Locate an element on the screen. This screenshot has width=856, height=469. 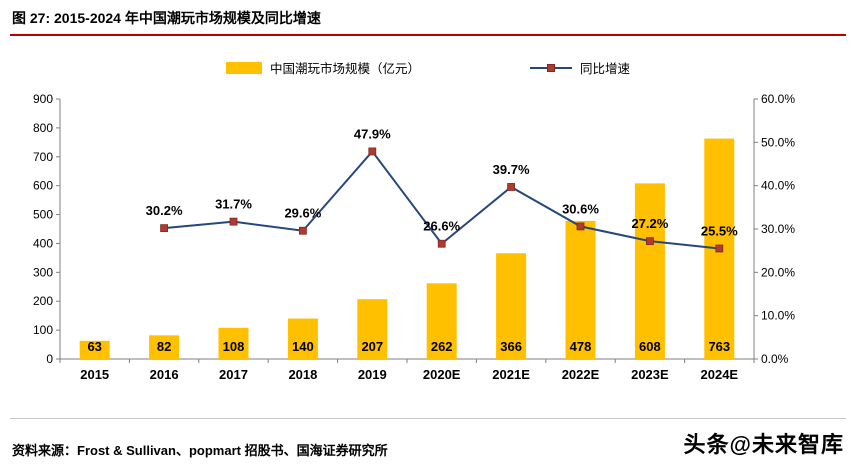
category-label: 2018 is located at coordinates (302, 374).